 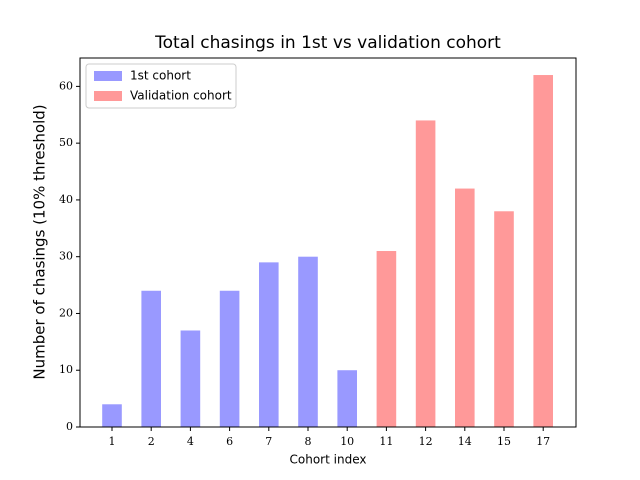 What do you see at coordinates (504, 441) in the screenshot?
I see `x-tick-label: 15` at bounding box center [504, 441].